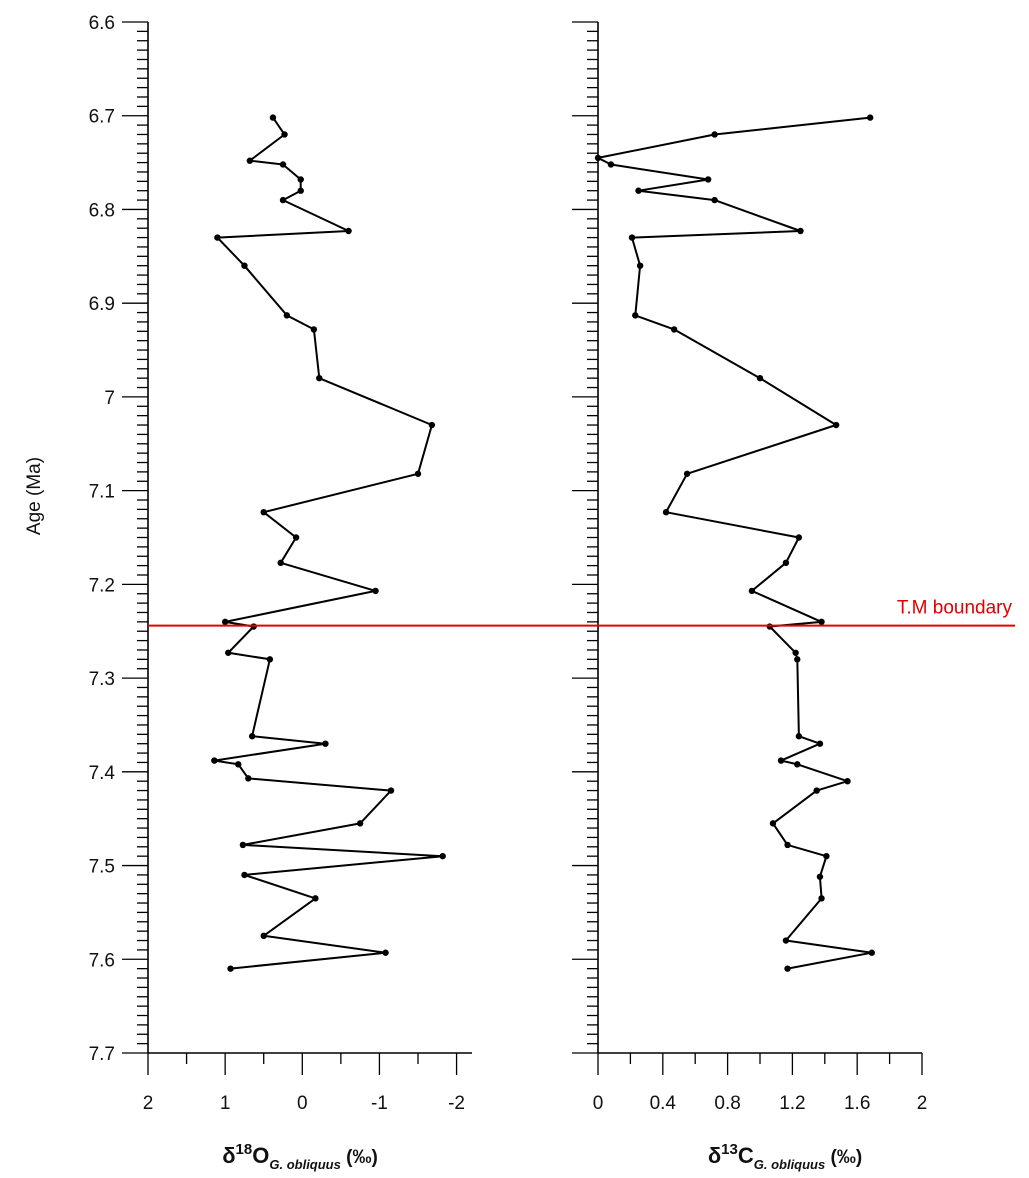 This screenshot has width=1029, height=1178. Describe the element at coordinates (225, 1103) in the screenshot. I see `x-tick-label: 1` at that location.